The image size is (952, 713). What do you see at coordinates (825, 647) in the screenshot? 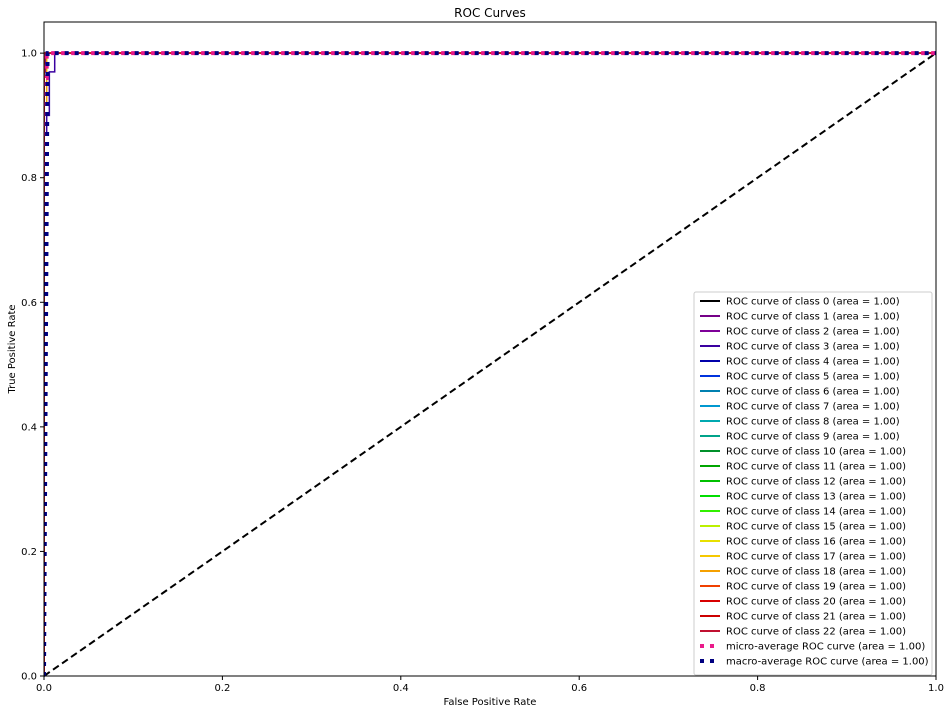
I see `legend-label: micro-average ROC curve (area = 1.00)` at bounding box center [825, 647].